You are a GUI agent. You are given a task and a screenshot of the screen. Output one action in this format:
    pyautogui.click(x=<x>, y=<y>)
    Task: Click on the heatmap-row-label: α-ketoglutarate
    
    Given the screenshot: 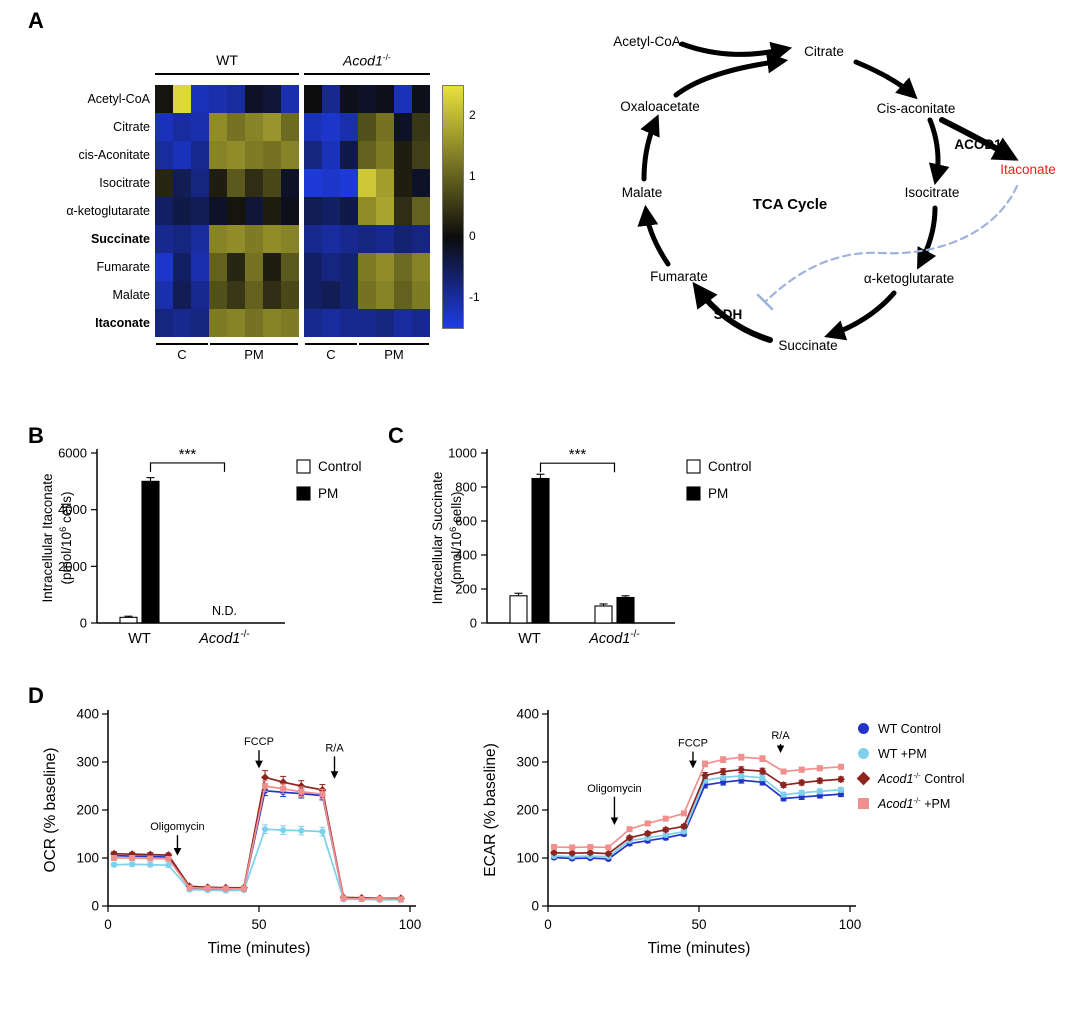 What is the action you would take?
    pyautogui.click(x=108, y=211)
    